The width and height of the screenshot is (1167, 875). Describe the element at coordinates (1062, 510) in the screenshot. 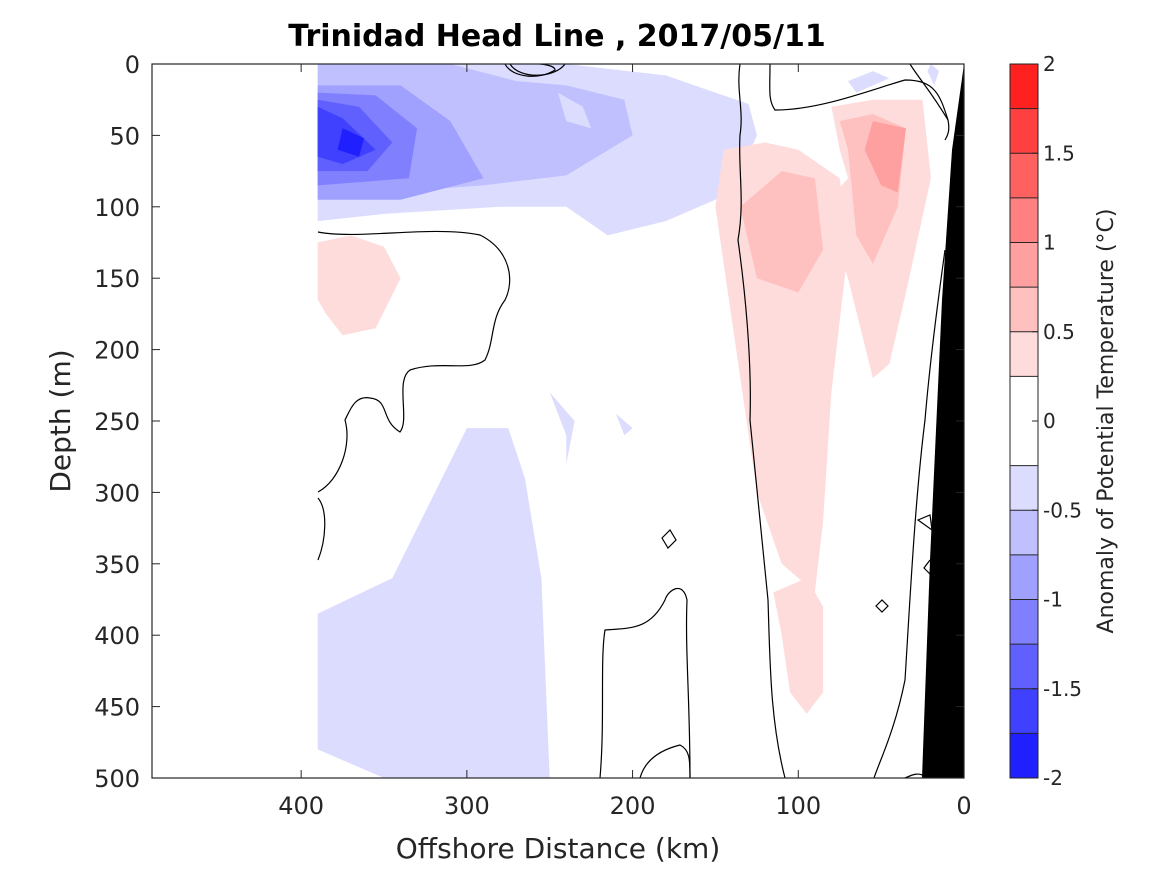

I see `colorbar-tick-label: -0.5` at that location.